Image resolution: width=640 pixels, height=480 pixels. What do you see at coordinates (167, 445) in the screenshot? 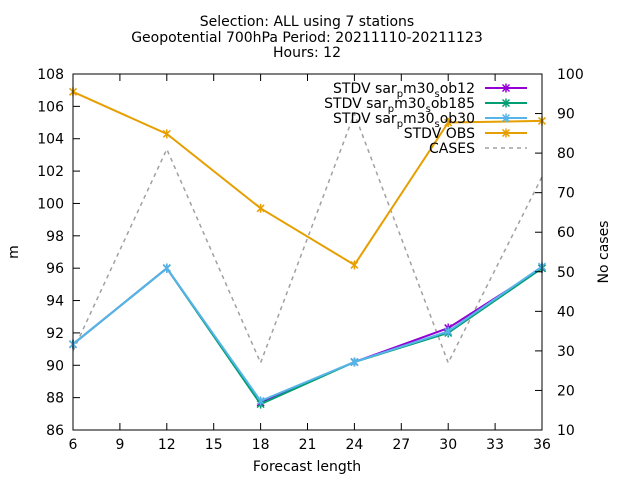
I see `x-tick-label: 12` at bounding box center [167, 445].